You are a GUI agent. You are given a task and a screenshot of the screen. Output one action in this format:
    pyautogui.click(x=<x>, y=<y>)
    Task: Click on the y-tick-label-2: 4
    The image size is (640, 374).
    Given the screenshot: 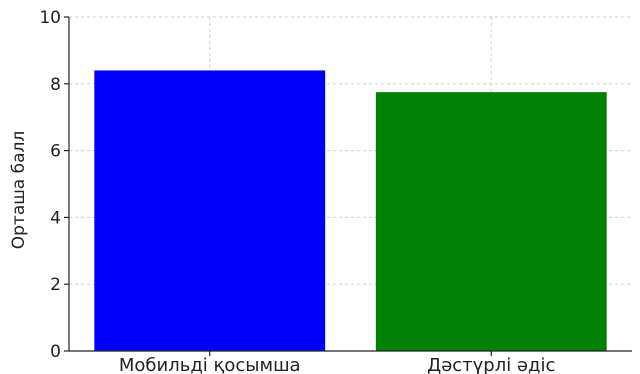 What is the action you would take?
    pyautogui.click(x=55, y=218)
    